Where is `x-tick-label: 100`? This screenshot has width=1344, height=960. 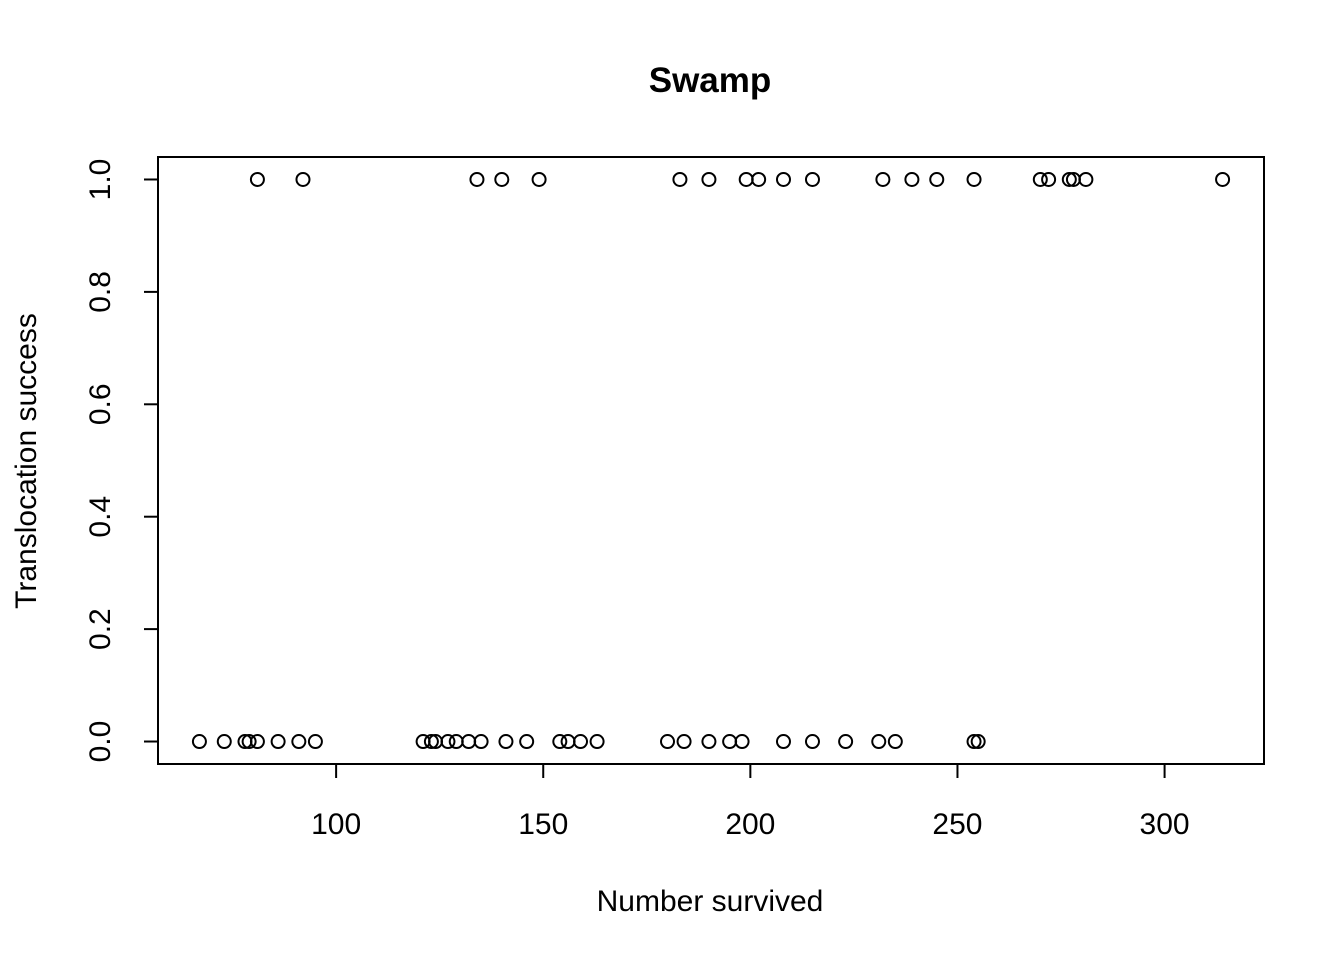 x-tick-label: 100 is located at coordinates (336, 824).